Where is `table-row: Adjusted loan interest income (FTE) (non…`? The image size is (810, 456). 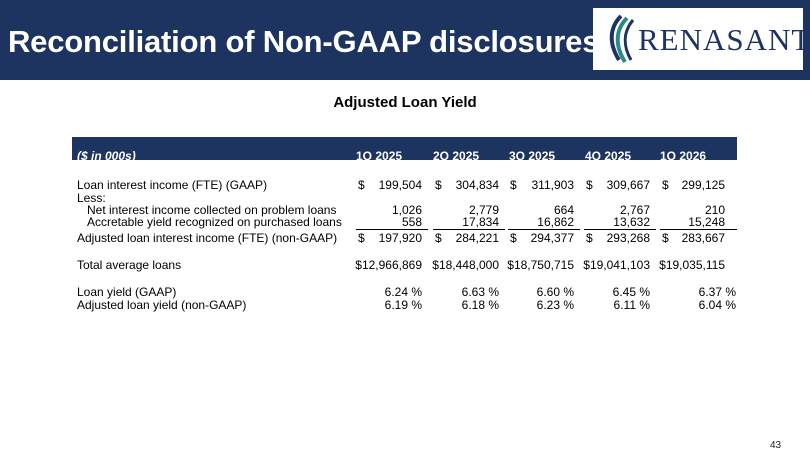 table-row: Adjusted loan interest income (FTE) (non… is located at coordinates (404, 238).